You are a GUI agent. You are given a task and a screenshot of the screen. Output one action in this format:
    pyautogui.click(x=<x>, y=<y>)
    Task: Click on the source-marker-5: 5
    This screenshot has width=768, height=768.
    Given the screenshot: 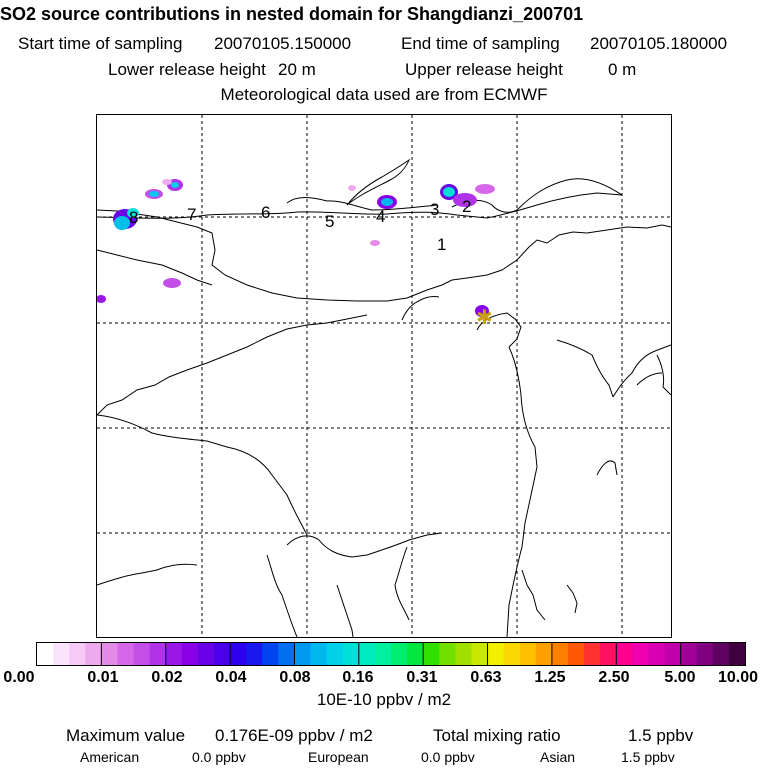 What is the action you would take?
    pyautogui.click(x=330, y=221)
    